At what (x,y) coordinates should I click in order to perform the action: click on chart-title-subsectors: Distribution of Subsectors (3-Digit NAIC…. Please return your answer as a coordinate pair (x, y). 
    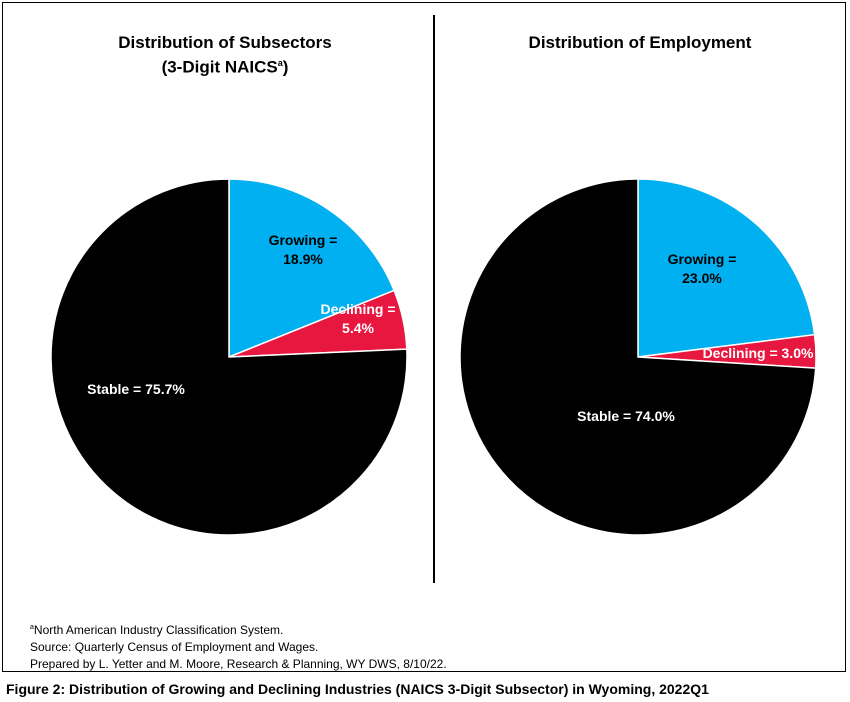
    Looking at the image, I should click on (225, 55).